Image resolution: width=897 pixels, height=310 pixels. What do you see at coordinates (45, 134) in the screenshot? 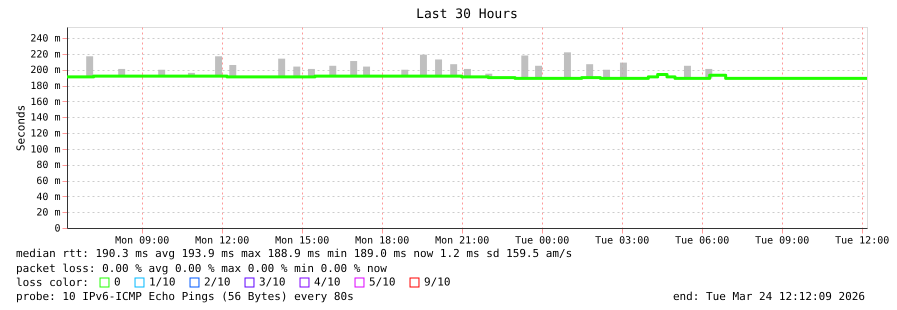
I see `y-tick-label: 120 m` at bounding box center [45, 134].